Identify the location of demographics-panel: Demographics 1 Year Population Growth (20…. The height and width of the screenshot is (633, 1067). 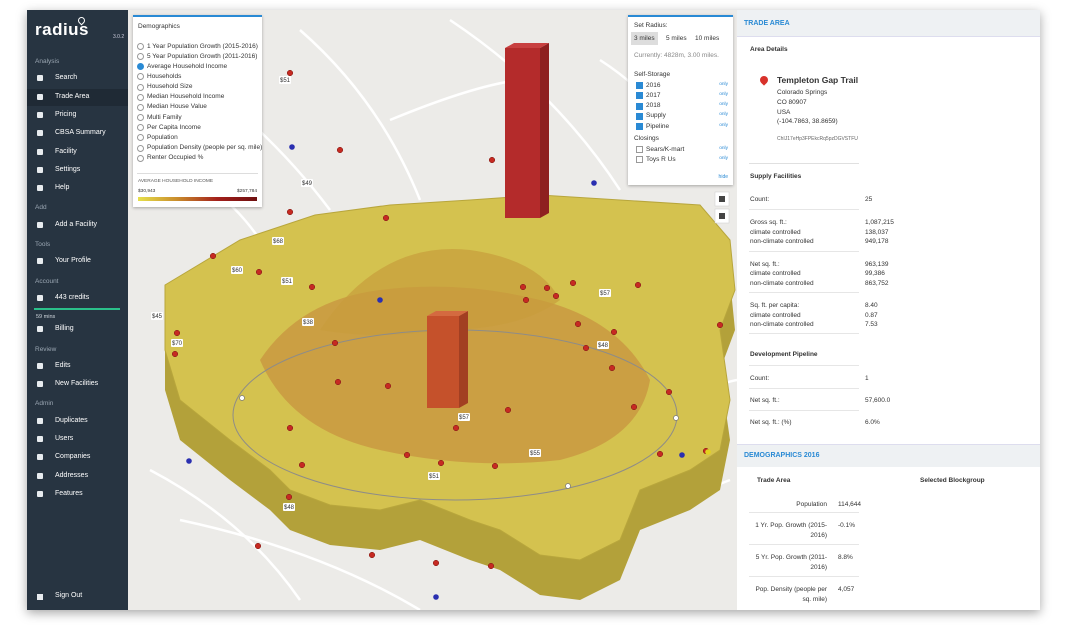
(197, 111).